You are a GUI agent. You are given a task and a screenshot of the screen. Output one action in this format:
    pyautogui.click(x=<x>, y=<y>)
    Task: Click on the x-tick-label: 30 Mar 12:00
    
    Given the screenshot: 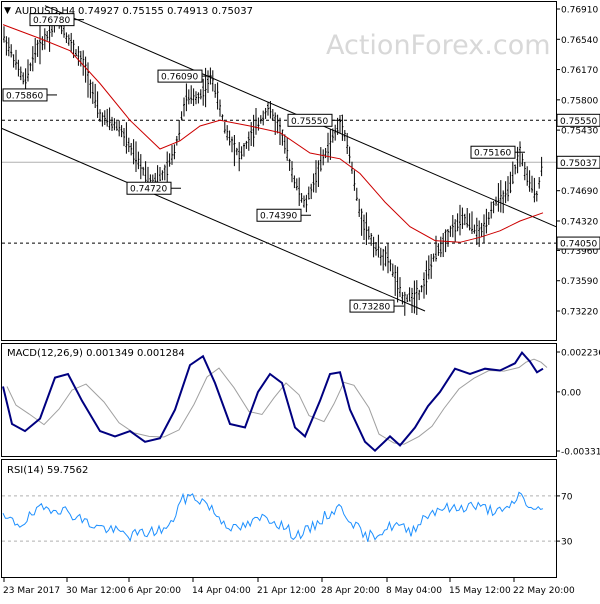 What is the action you would take?
    pyautogui.click(x=96, y=591)
    